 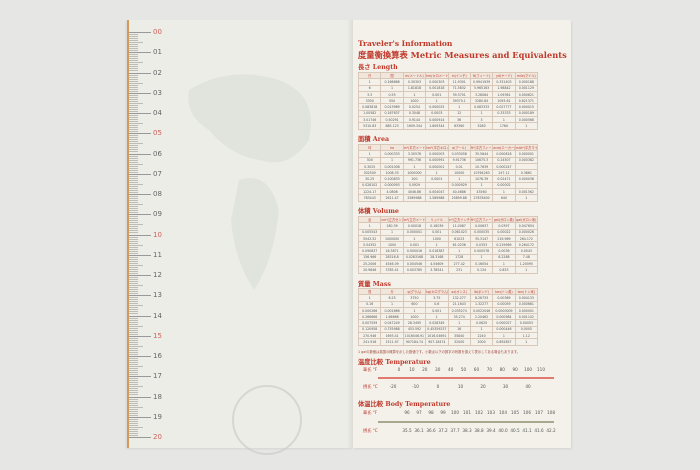 I want to click on page-subtitle: 度量衡換算表 Metric Measures and Equivalents, so click(x=462, y=55).